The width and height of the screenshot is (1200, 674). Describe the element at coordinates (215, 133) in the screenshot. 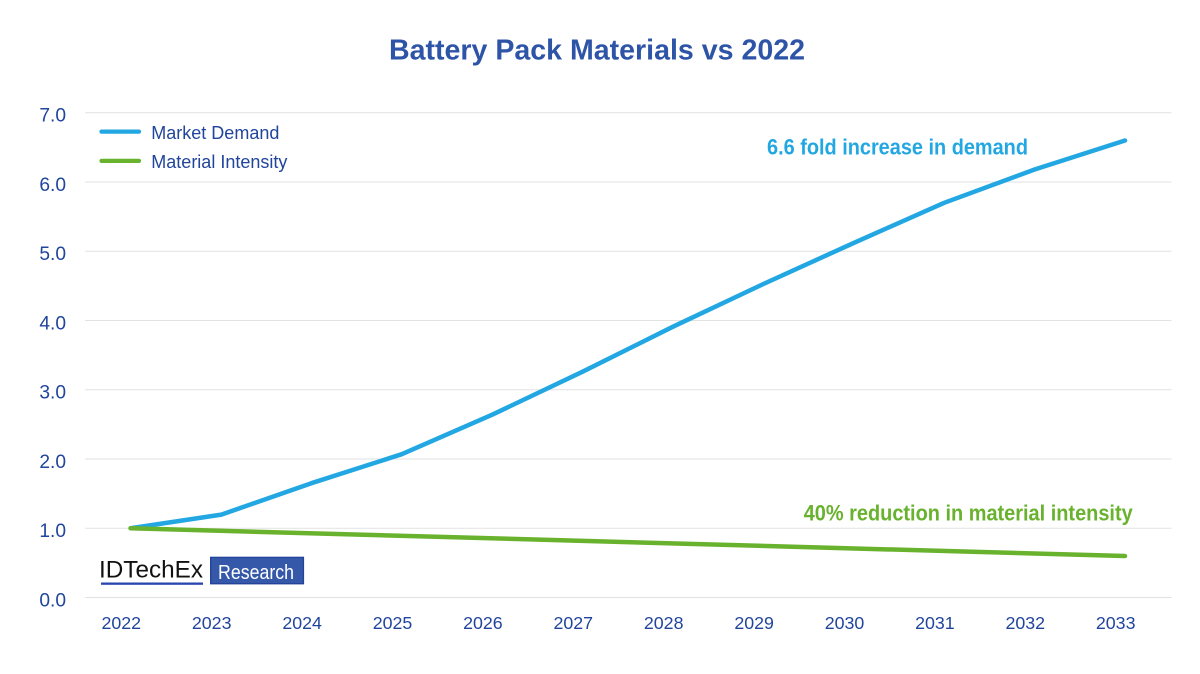

I see `svg-text: Market Demand` at that location.